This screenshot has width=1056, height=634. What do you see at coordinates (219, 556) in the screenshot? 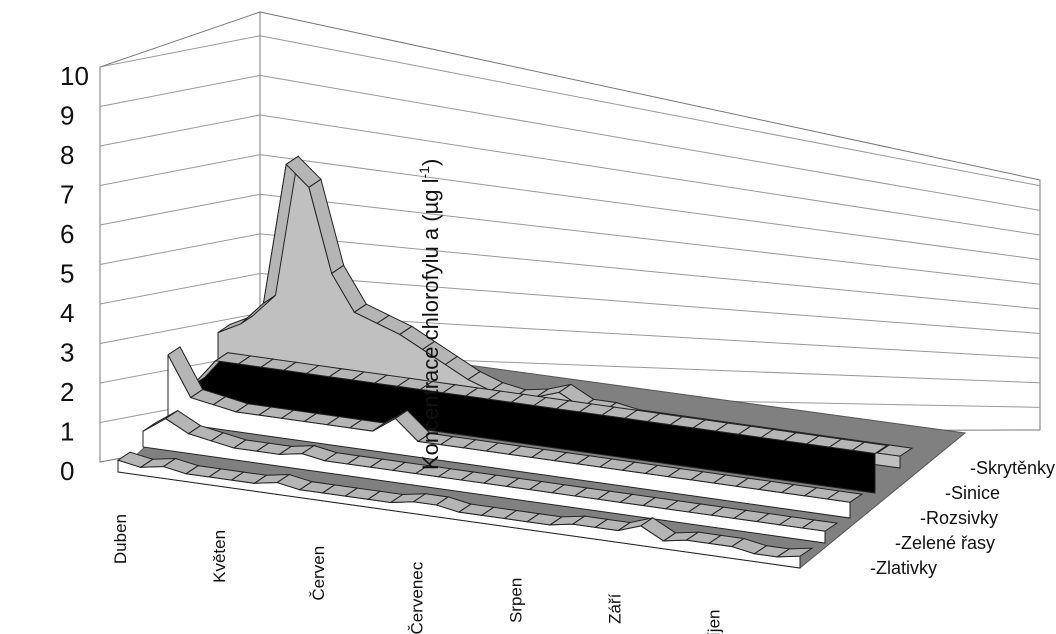
I see `x-category-label: Květen` at bounding box center [219, 556].